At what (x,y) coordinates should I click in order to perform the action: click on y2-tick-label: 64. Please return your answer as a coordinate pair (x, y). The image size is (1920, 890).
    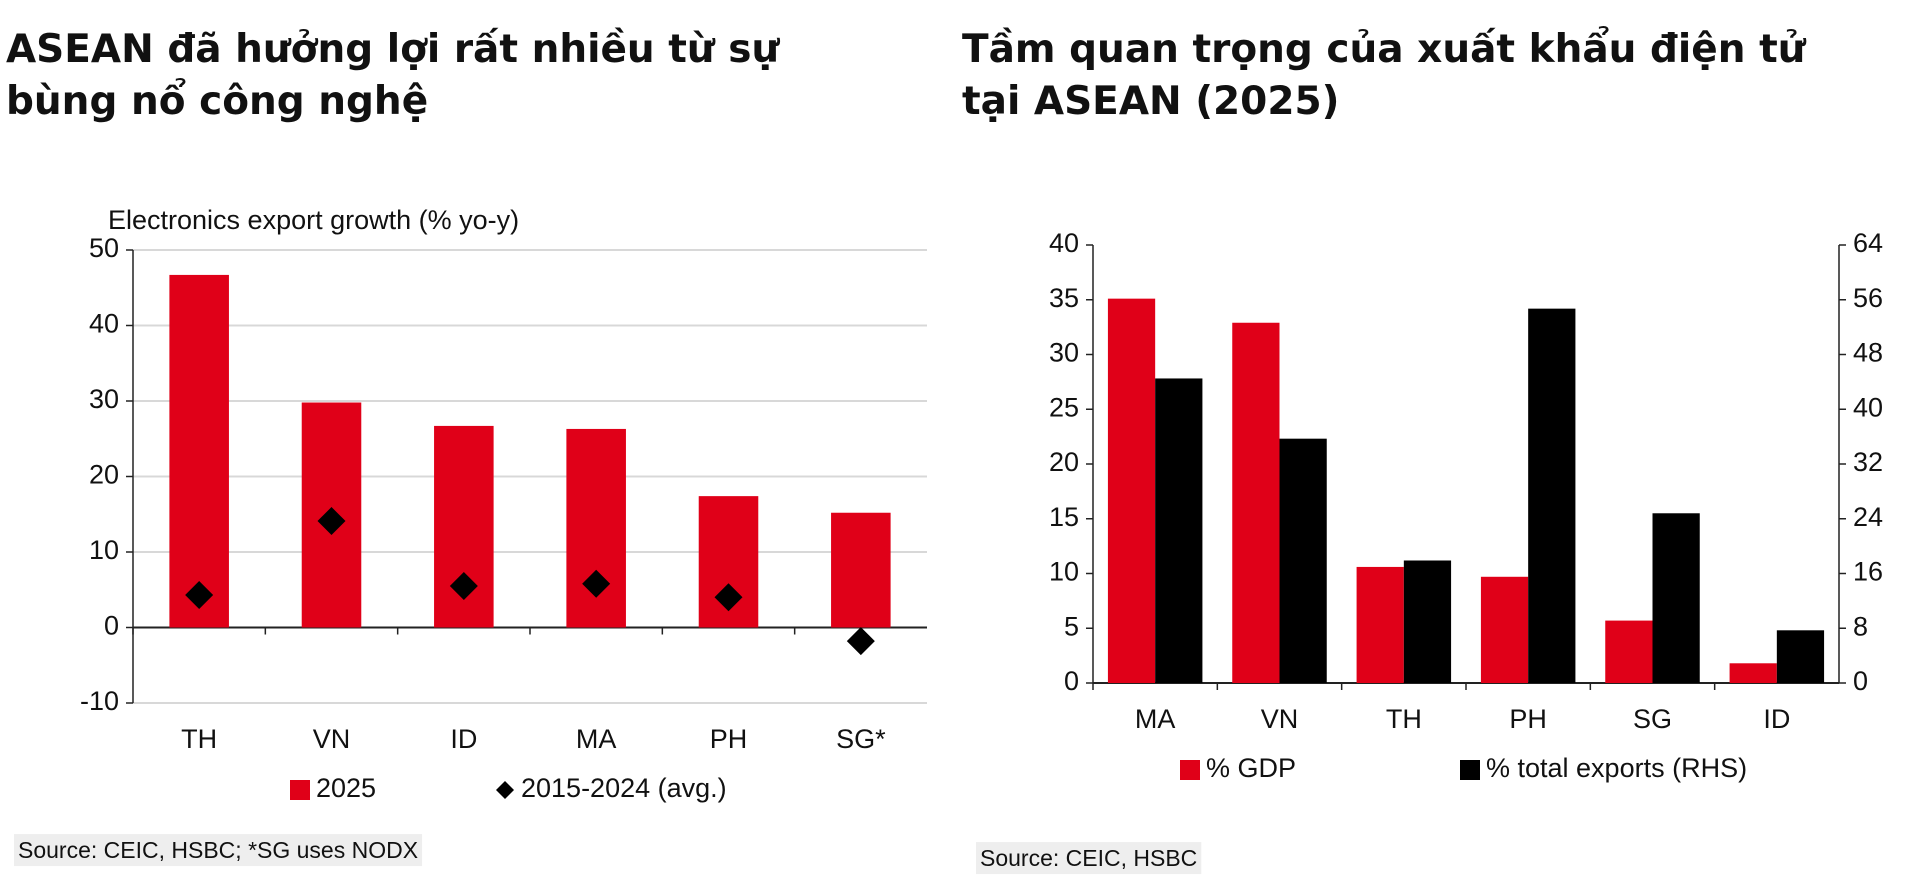
    Looking at the image, I should click on (1868, 243).